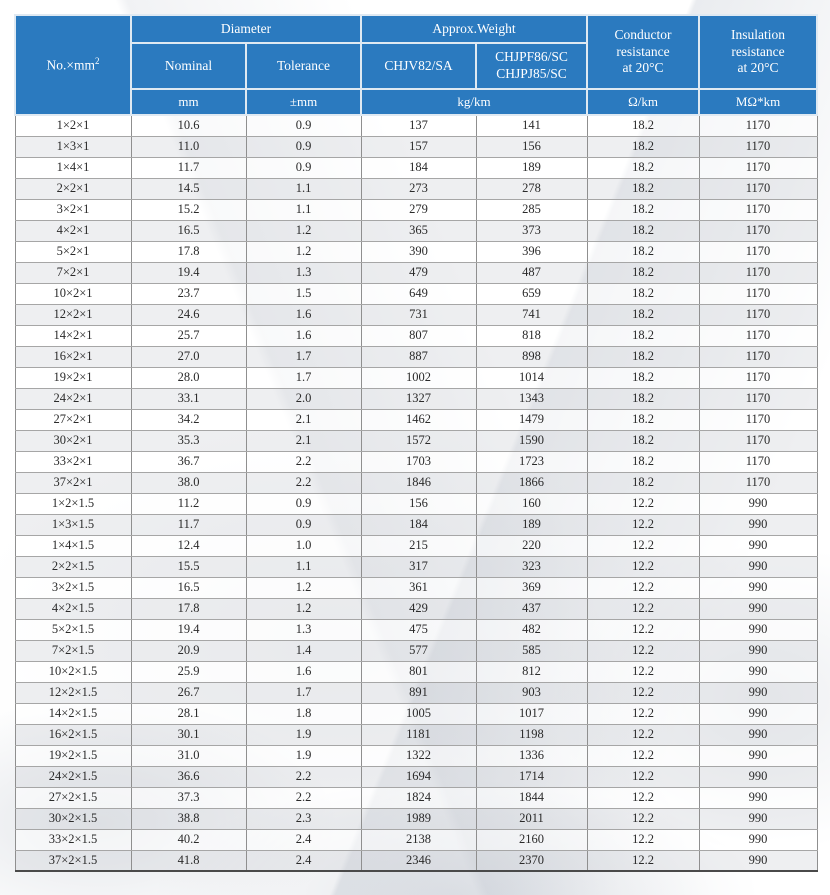 The width and height of the screenshot is (830, 895). Describe the element at coordinates (418, 482) in the screenshot. I see `table-cell: 1846` at that location.